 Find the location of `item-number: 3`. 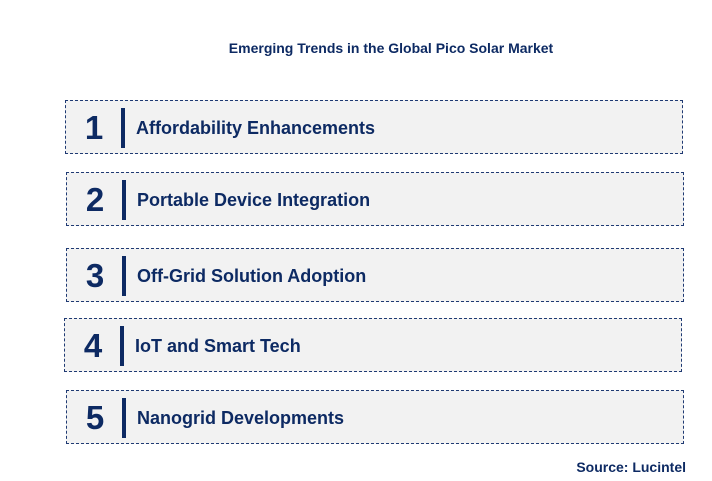

item-number: 3 is located at coordinates (95, 275).